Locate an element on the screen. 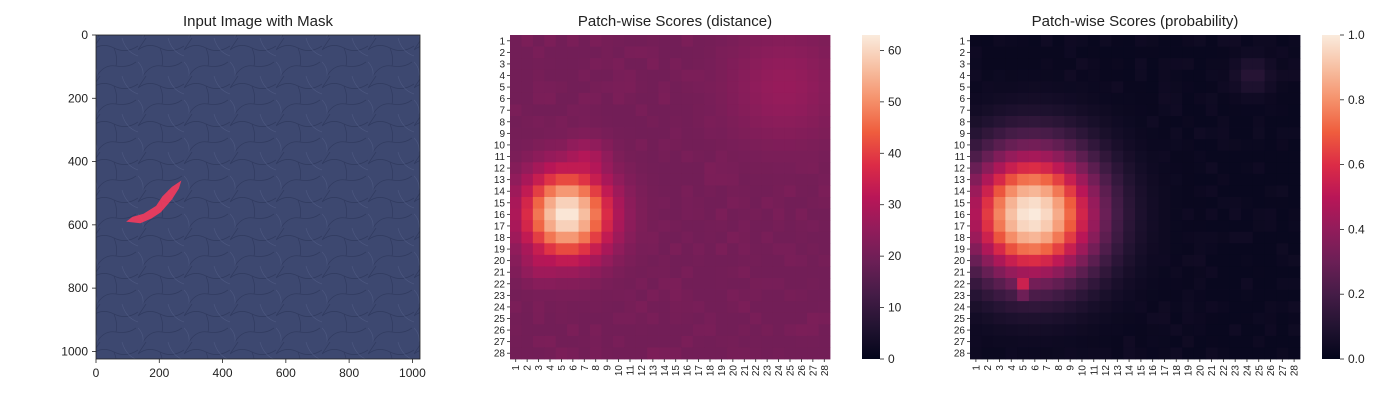 This screenshot has width=1400, height=400. colorbar-tick-label: 60 is located at coordinates (895, 50).